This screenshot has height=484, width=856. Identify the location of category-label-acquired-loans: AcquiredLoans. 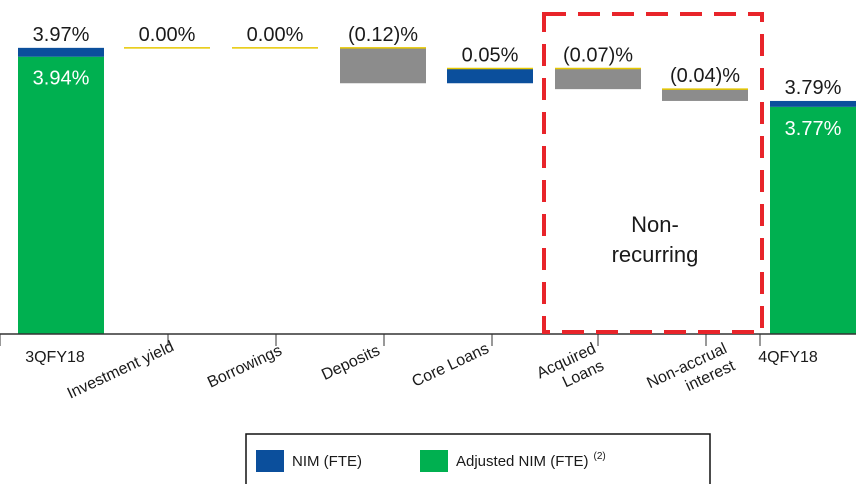
(570, 369).